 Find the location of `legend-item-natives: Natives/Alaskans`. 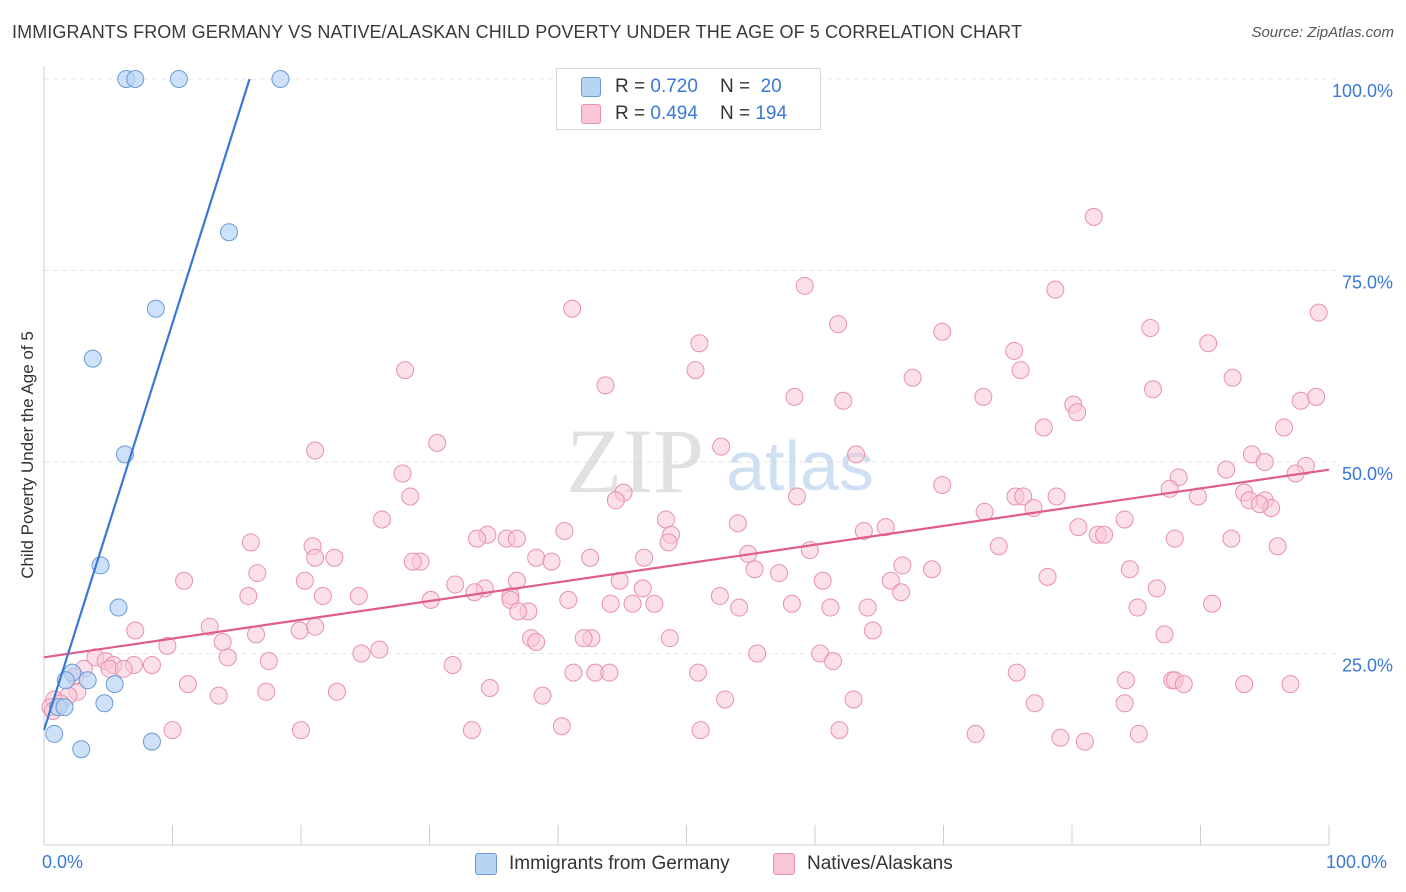

legend-item-natives: Natives/Alaskans is located at coordinates (863, 864).